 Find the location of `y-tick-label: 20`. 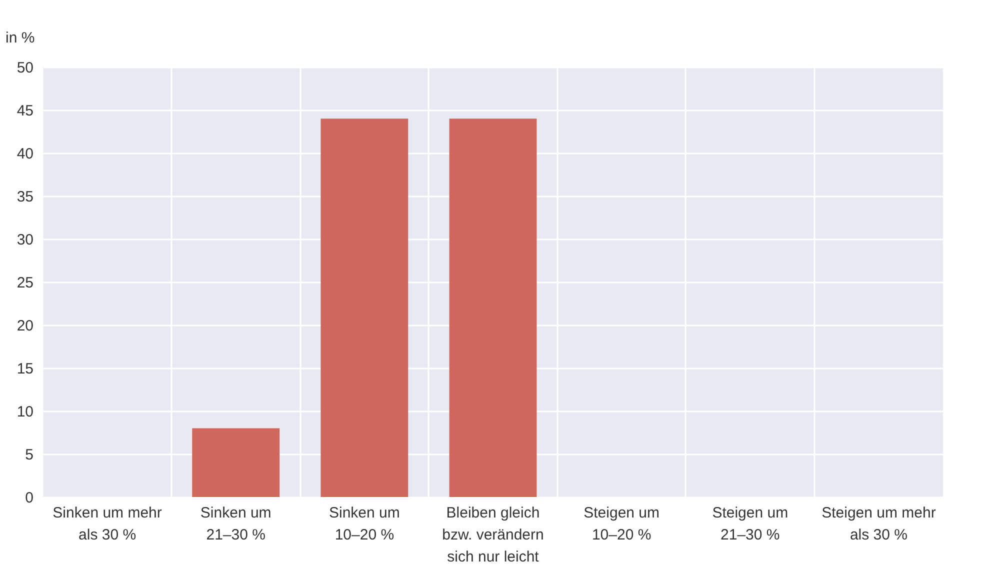

y-tick-label: 20 is located at coordinates (25, 326).